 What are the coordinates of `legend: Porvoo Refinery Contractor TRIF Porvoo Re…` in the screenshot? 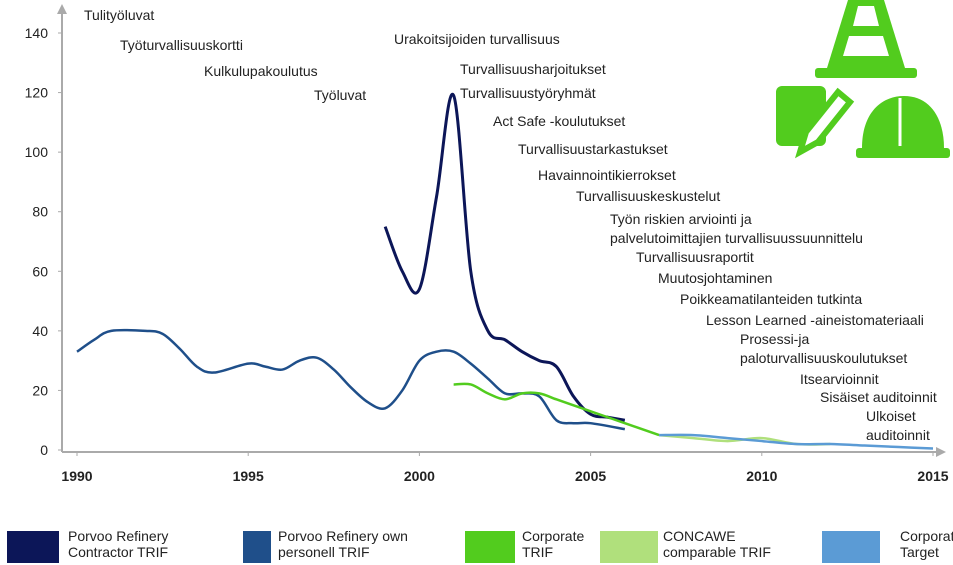 It's located at (476, 546).